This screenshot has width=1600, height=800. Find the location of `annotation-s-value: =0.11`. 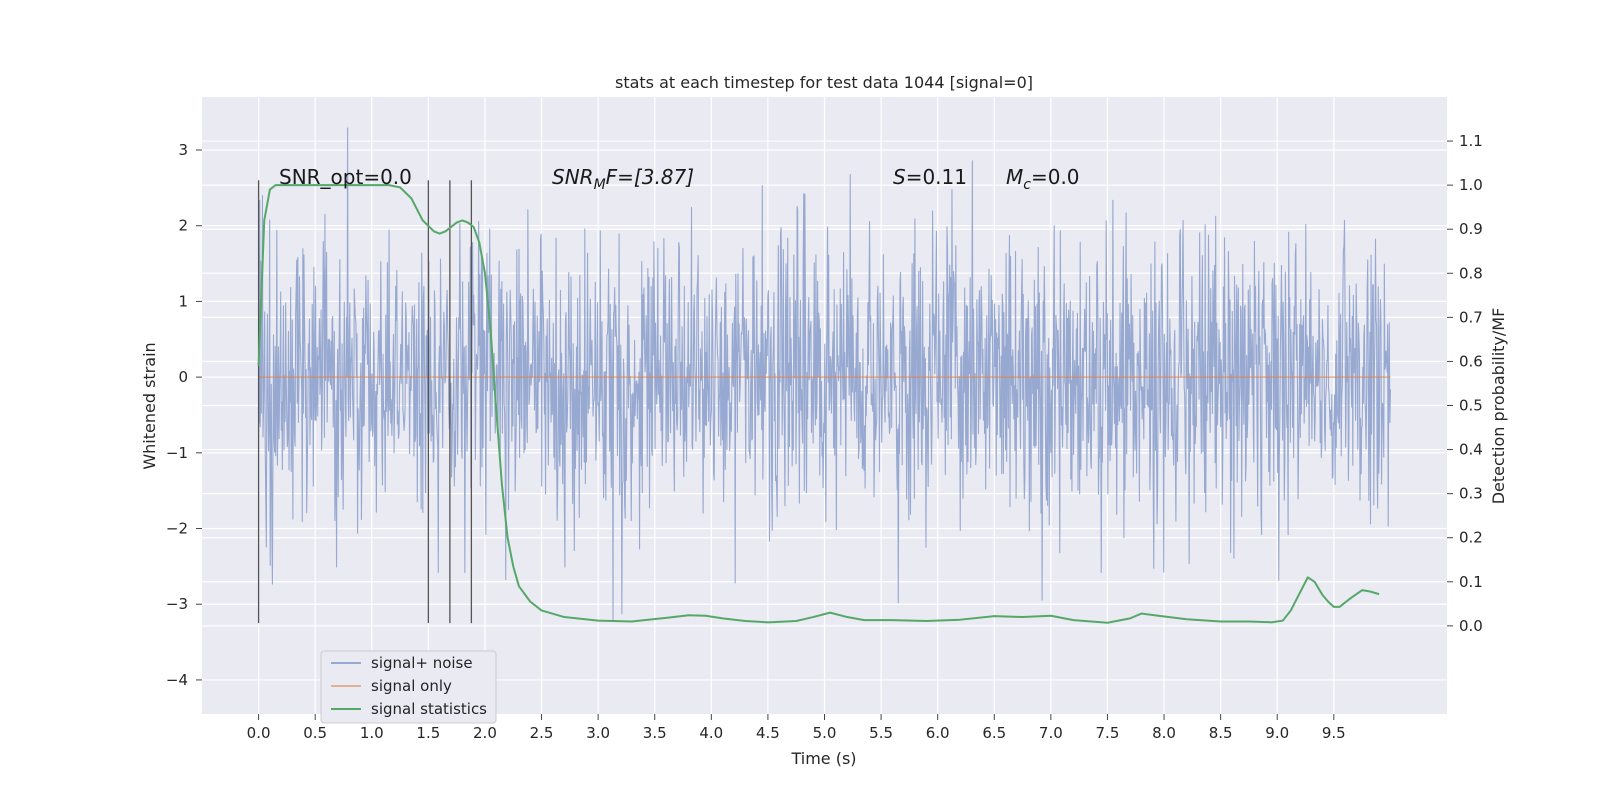

annotation-s-value: =0.11 is located at coordinates (936, 177).